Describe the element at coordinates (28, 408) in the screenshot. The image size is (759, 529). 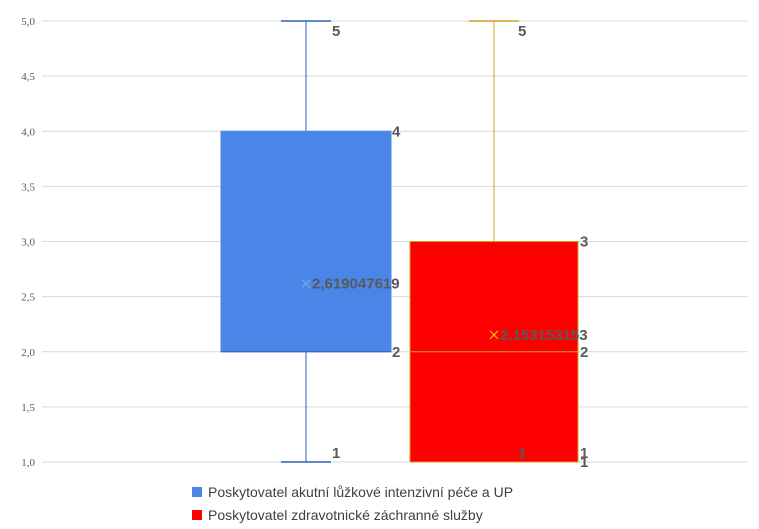
I see `y-tick-label: 1,5` at that location.